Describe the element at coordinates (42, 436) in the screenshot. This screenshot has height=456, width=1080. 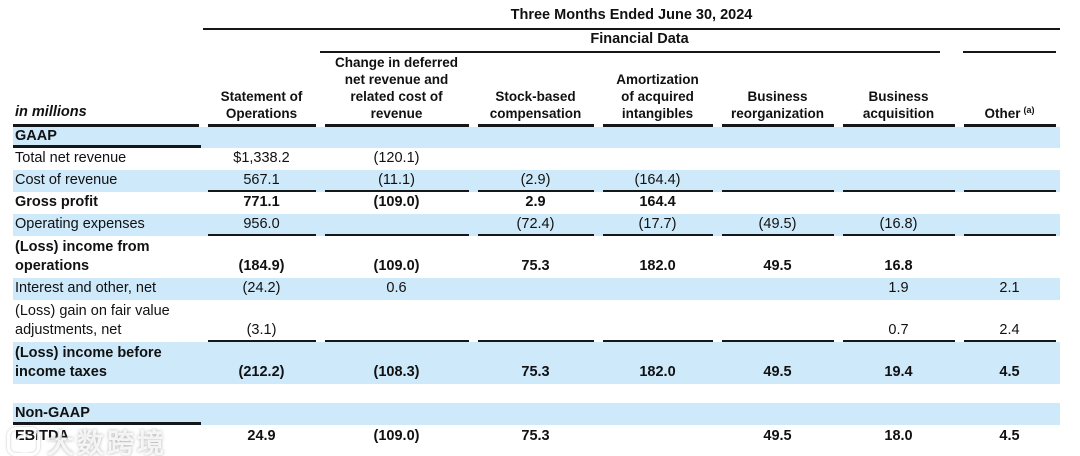
I see `row-label: EBITDA` at that location.